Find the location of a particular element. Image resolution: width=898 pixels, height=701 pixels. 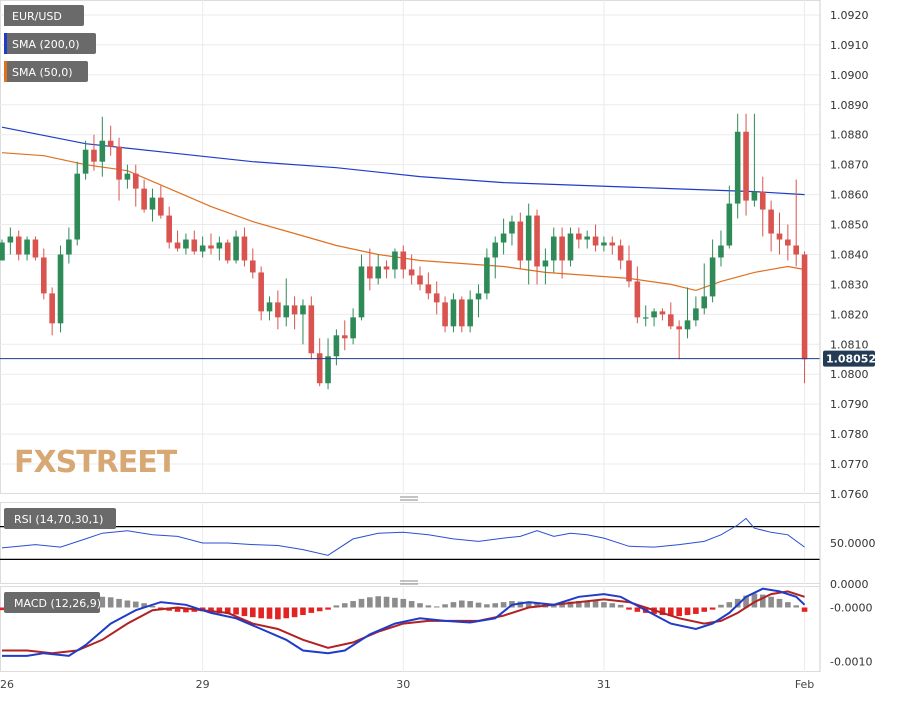

legend-label: SMA (50,0) is located at coordinates (42, 72).